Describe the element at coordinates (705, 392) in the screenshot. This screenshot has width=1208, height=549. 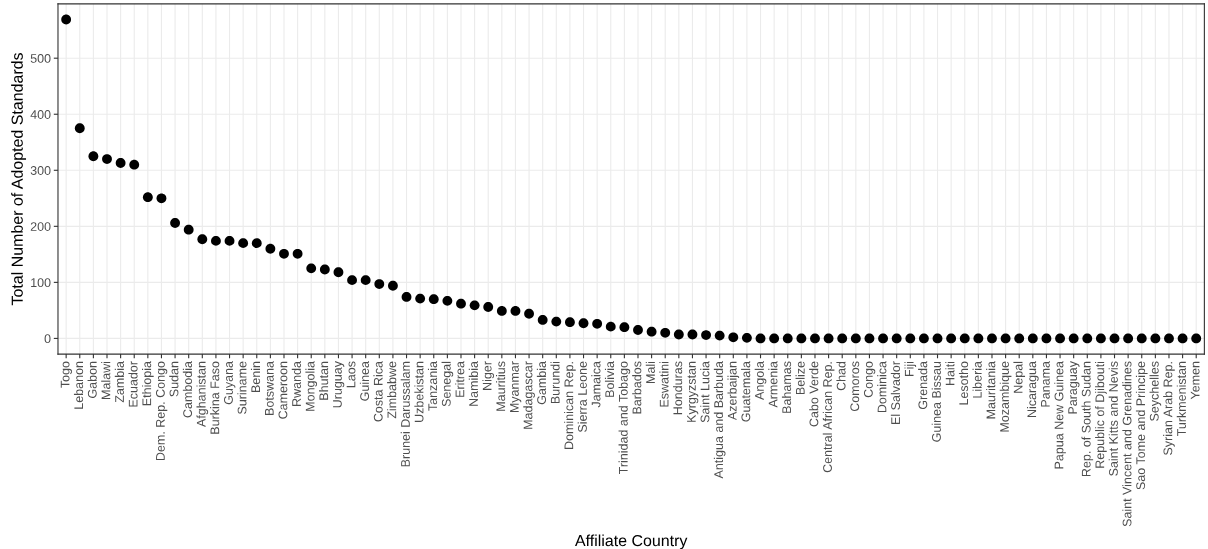
I see `x-tick-label: Saint Lucia` at that location.